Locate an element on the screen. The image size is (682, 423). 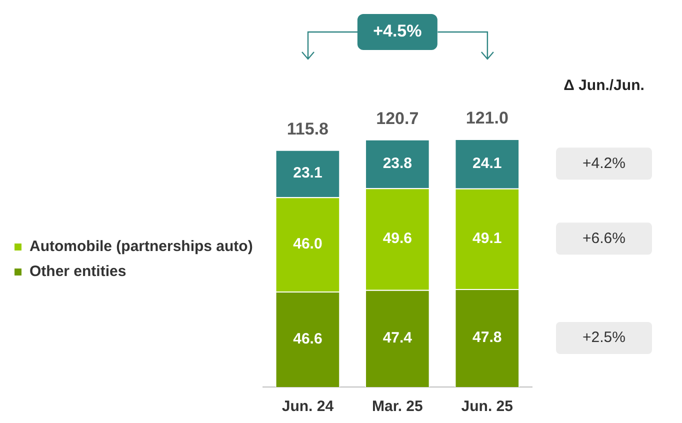
x-tick-label: Mar. 25 is located at coordinates (397, 407).